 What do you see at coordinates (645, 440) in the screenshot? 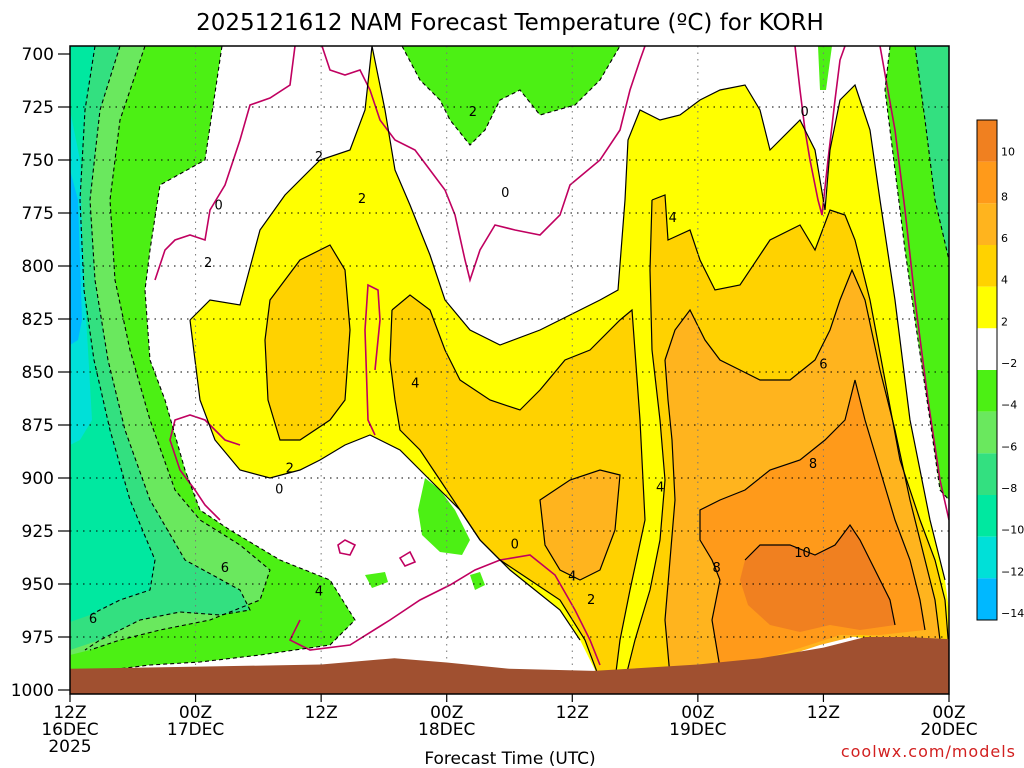
I see `contour-4-e` at bounding box center [645, 440].